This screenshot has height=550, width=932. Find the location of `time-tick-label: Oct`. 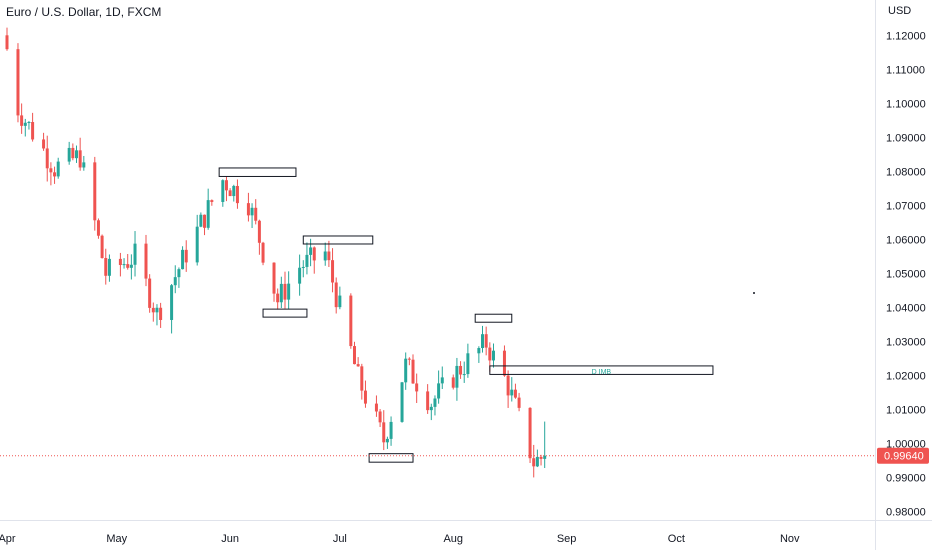

time-tick-label: Oct is located at coordinates (676, 539).